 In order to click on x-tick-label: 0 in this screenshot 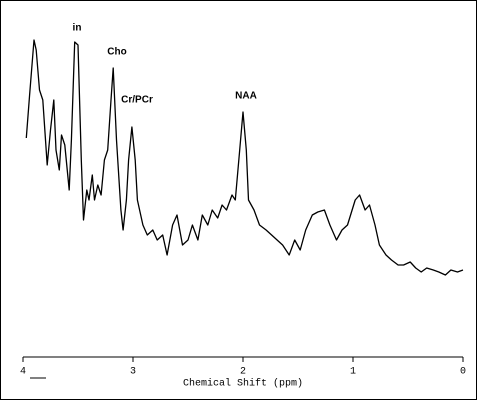, I will do `click(463, 372)`.